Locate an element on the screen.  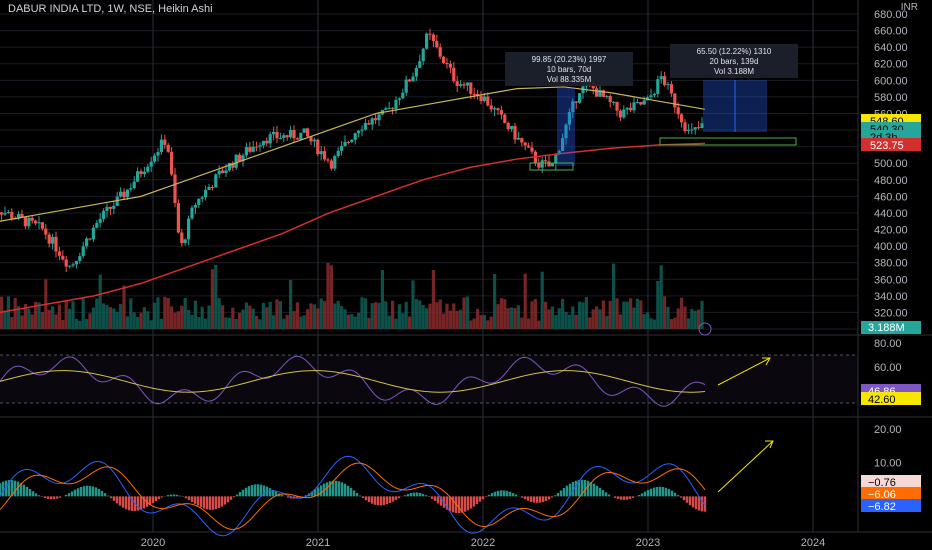
macd-tick-label: 20.00 is located at coordinates (888, 430).